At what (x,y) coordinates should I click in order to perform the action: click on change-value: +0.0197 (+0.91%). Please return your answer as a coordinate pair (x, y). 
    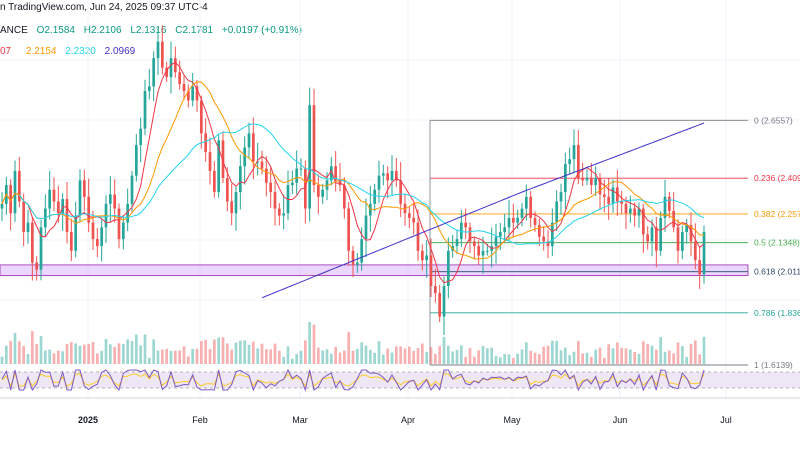
    Looking at the image, I should click on (261, 30).